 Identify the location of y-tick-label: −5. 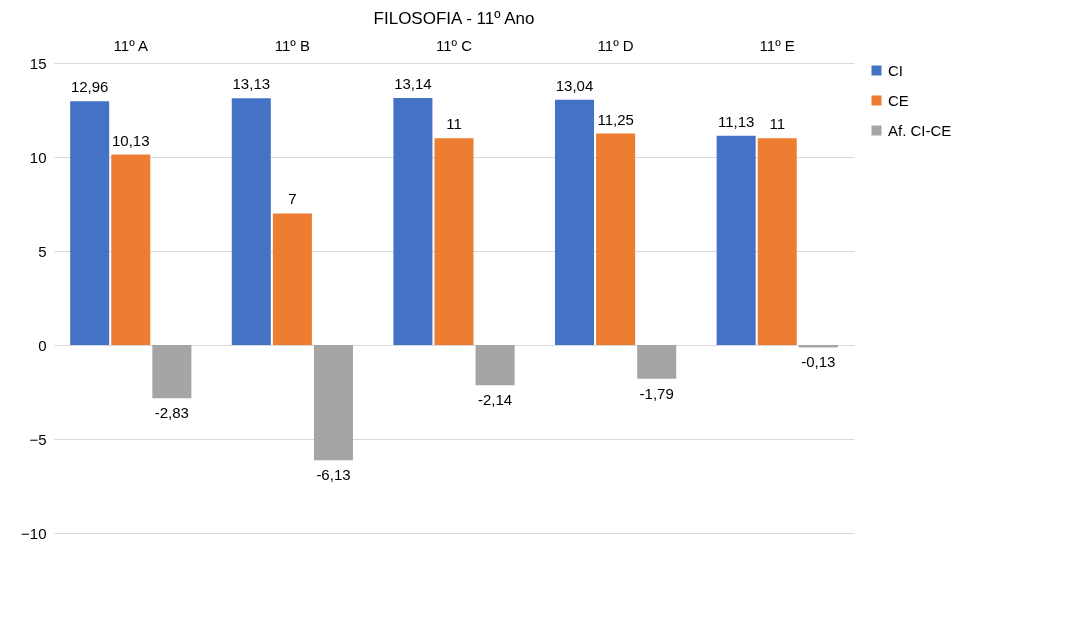
(38, 439).